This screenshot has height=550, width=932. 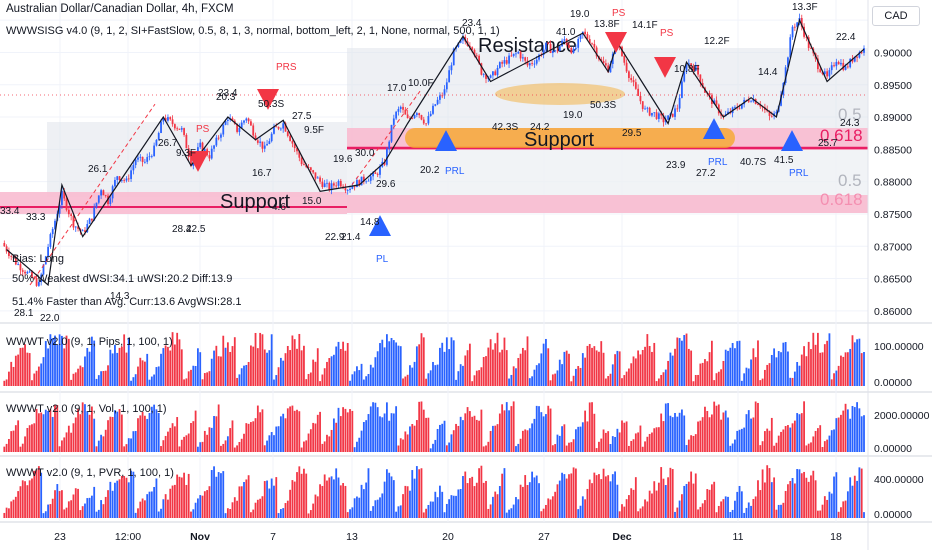 What do you see at coordinates (90, 473) in the screenshot?
I see `pane-title-pvr: WWWT v2.0 (9, 1, PVR, 1, 100, 1)` at bounding box center [90, 473].